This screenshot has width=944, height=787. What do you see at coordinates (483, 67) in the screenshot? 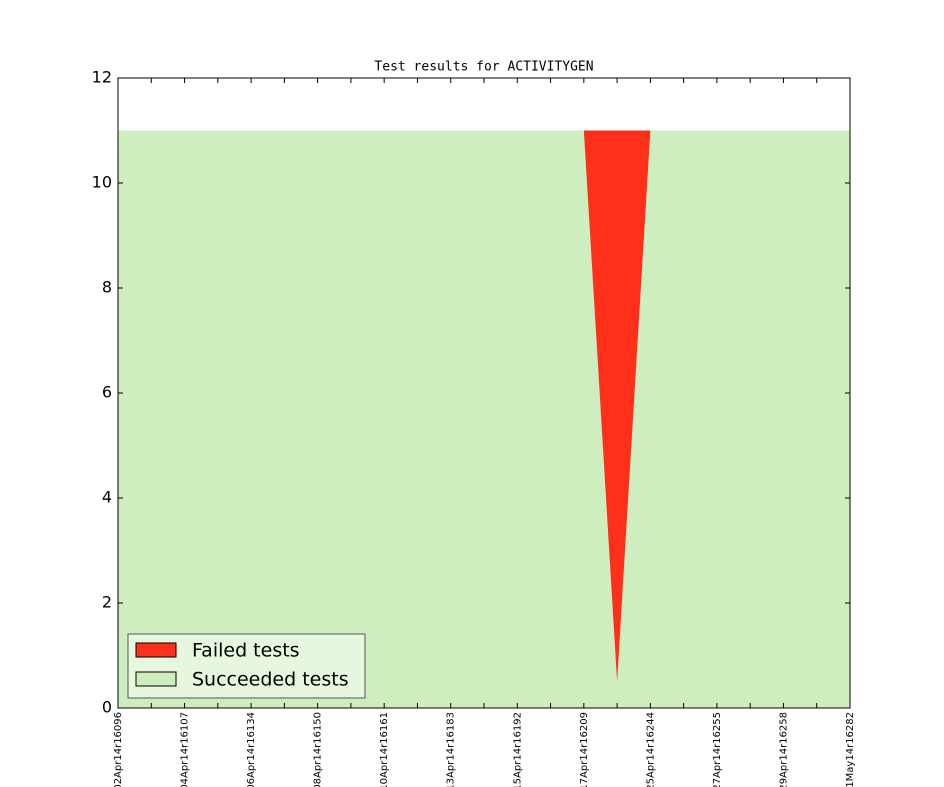
I see `chart-title: Test results for ACTIVITYGEN` at bounding box center [483, 67].